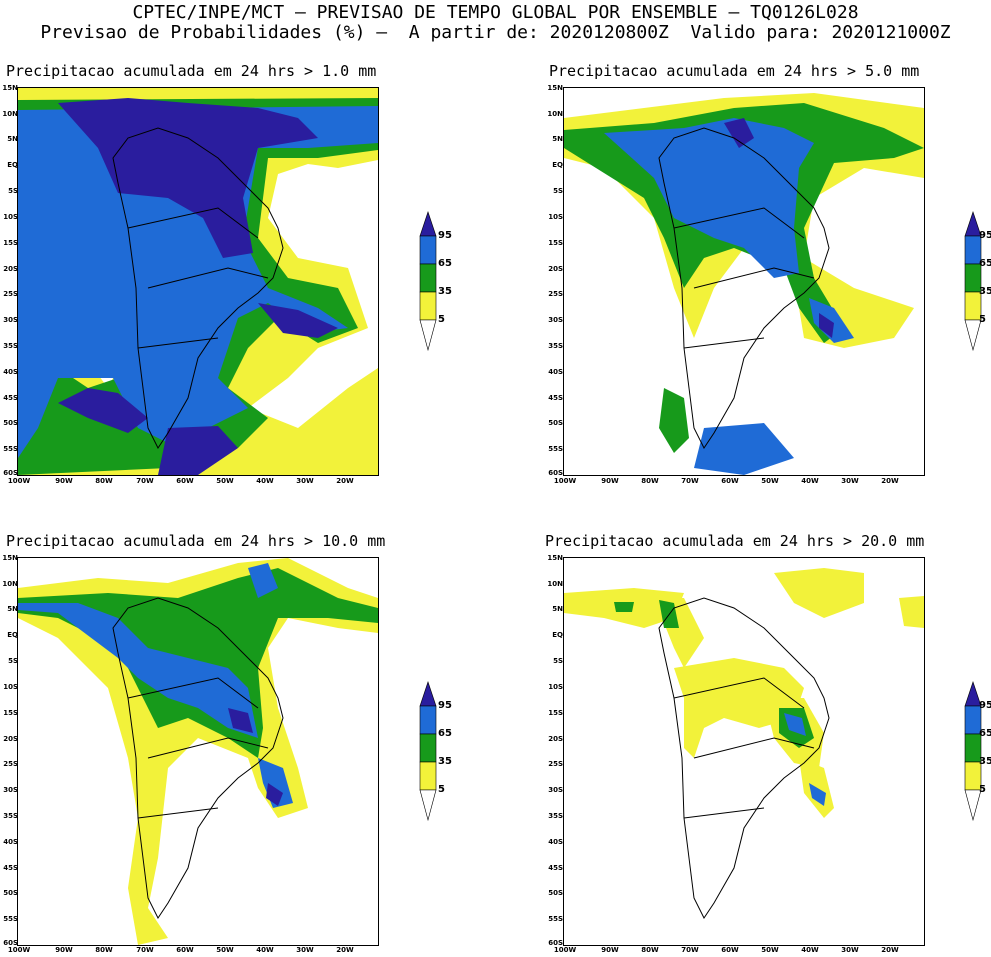 The image size is (991, 957). I want to click on map-panel-10mm, so click(198, 751).